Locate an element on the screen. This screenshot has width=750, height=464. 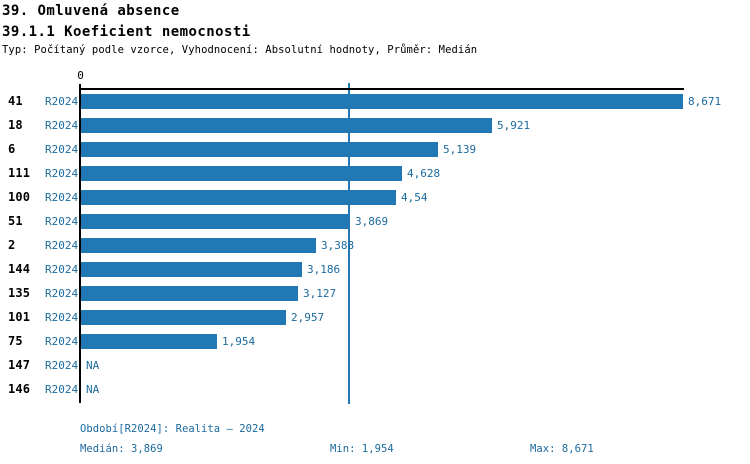
bar-value-label: 8,671 is located at coordinates (705, 101).